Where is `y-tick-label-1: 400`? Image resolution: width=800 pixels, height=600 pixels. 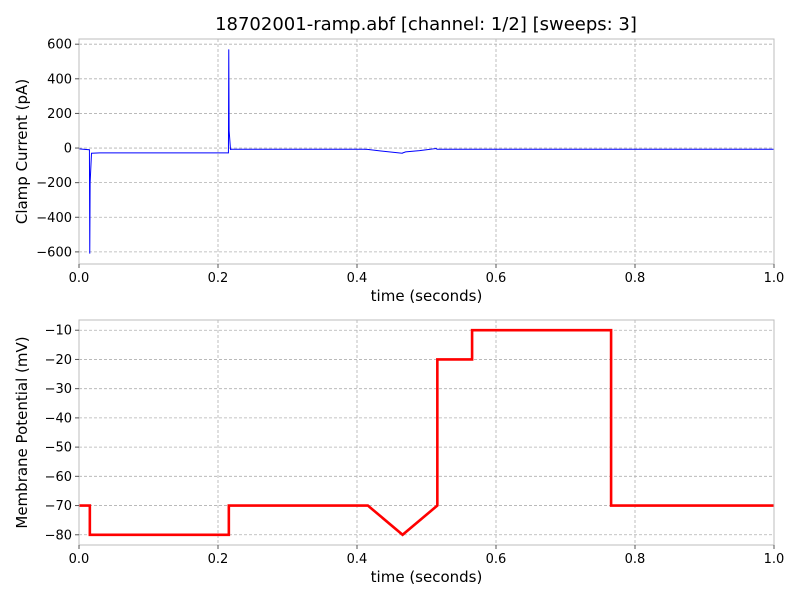 y-tick-label-1: 400 is located at coordinates (59, 79).